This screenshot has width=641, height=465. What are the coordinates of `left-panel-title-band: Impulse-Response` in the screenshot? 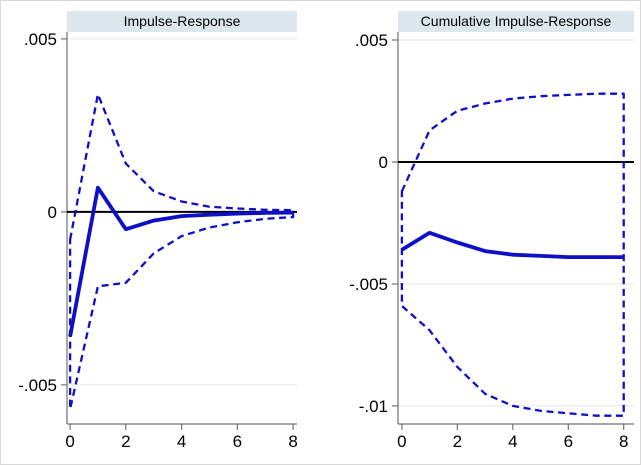 It's located at (182, 21).